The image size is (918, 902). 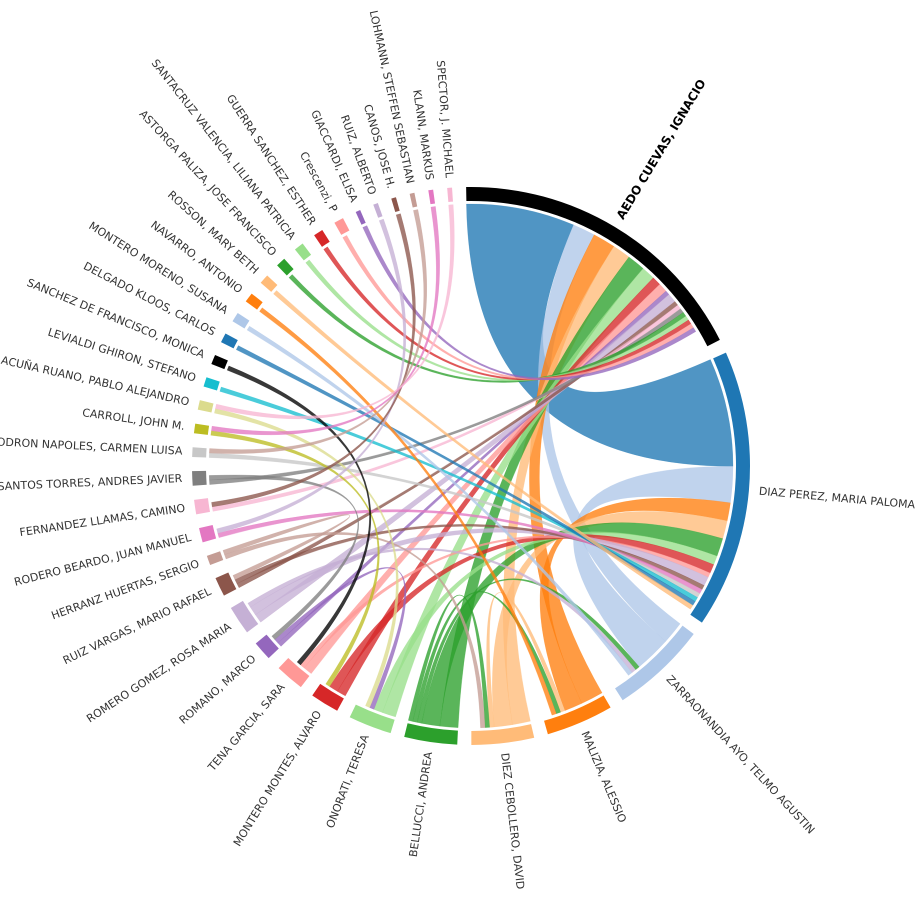 What do you see at coordinates (348, 781) in the screenshot?
I see `group-label: ONORATI, TERESA` at bounding box center [348, 781].